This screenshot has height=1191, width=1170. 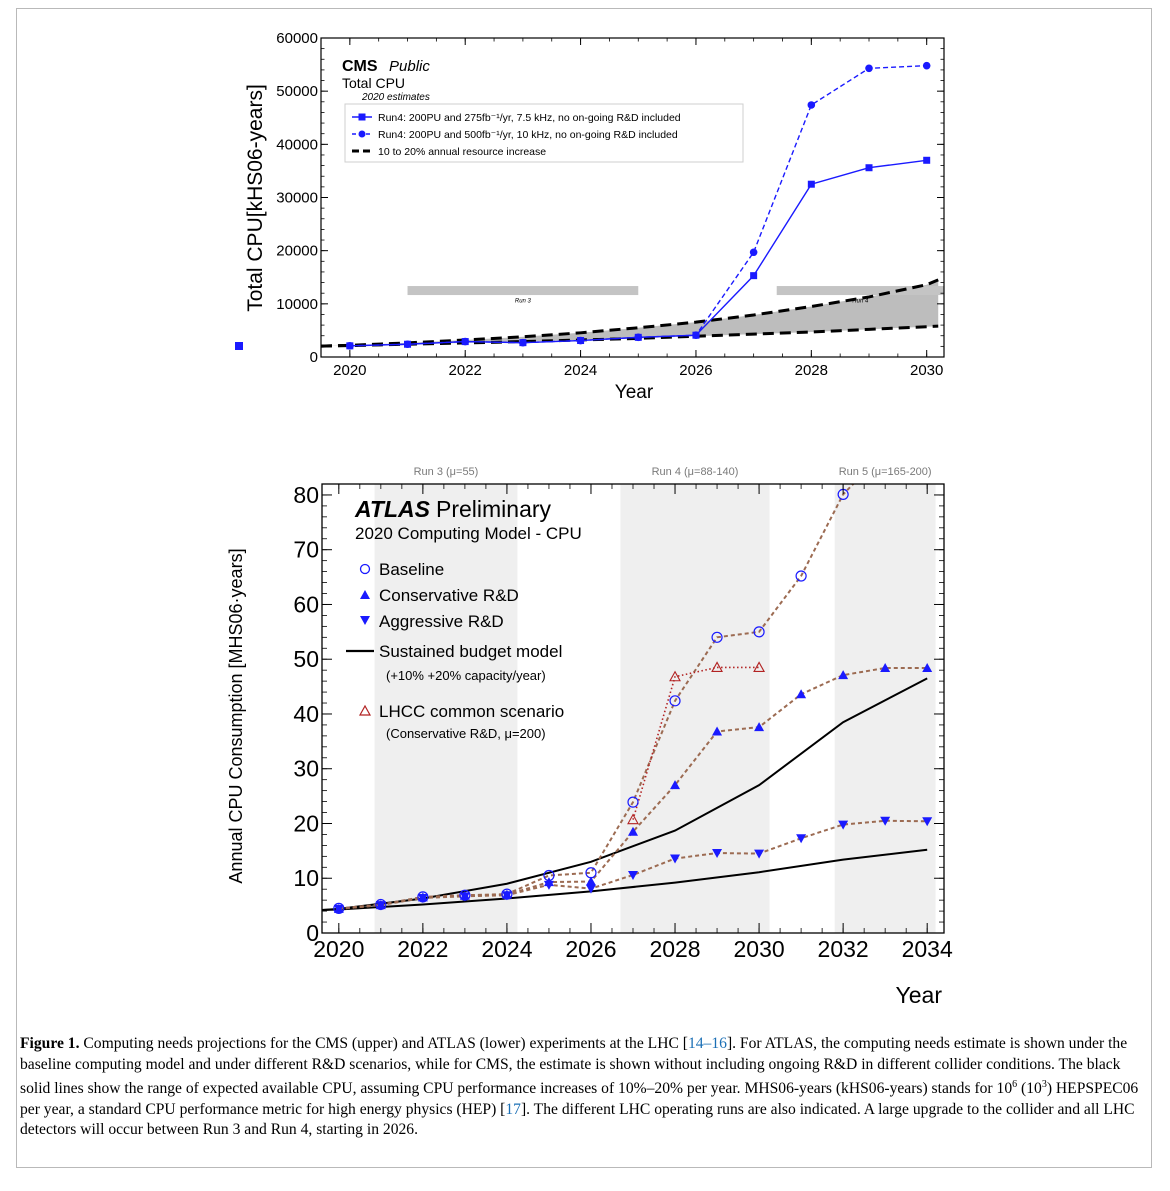 What do you see at coordinates (466, 675) in the screenshot?
I see `atlas-legend-budget-sub: (+10% +20% capacity/year)` at bounding box center [466, 675].